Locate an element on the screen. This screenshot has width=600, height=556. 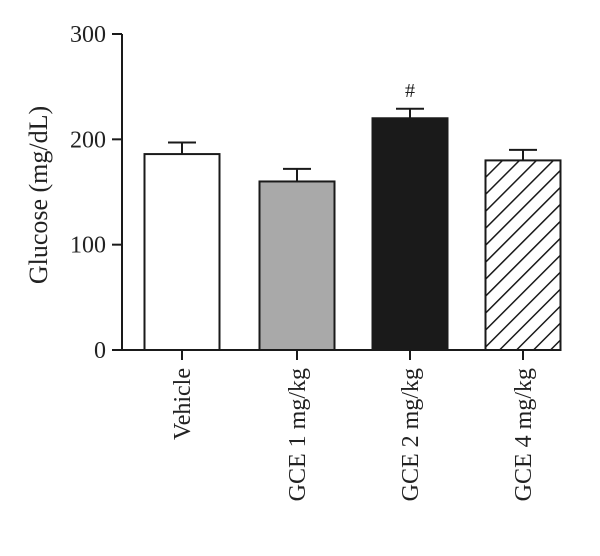
x-tick-label: Vehicle is located at coordinates (183, 404).